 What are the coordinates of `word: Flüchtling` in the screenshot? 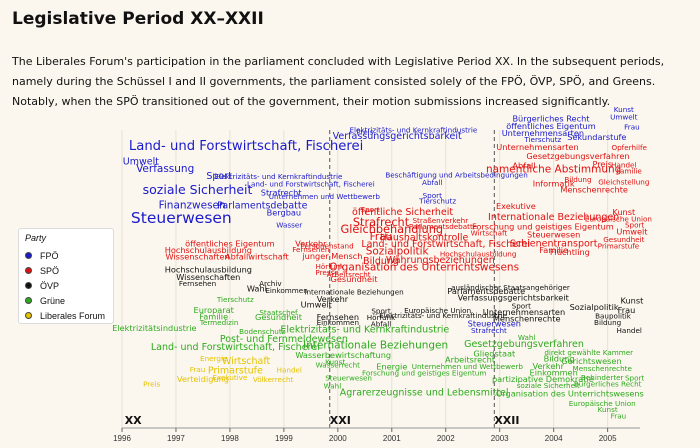 It's located at (570, 252).